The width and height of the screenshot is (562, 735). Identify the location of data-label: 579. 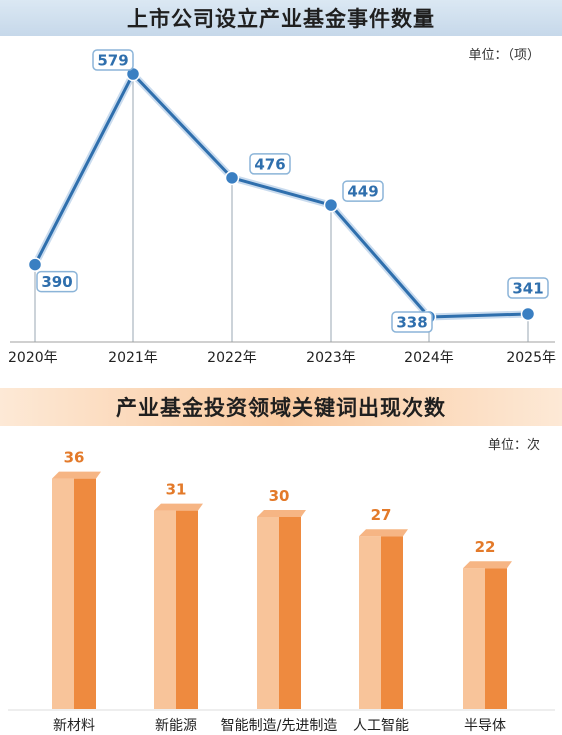
(112, 61).